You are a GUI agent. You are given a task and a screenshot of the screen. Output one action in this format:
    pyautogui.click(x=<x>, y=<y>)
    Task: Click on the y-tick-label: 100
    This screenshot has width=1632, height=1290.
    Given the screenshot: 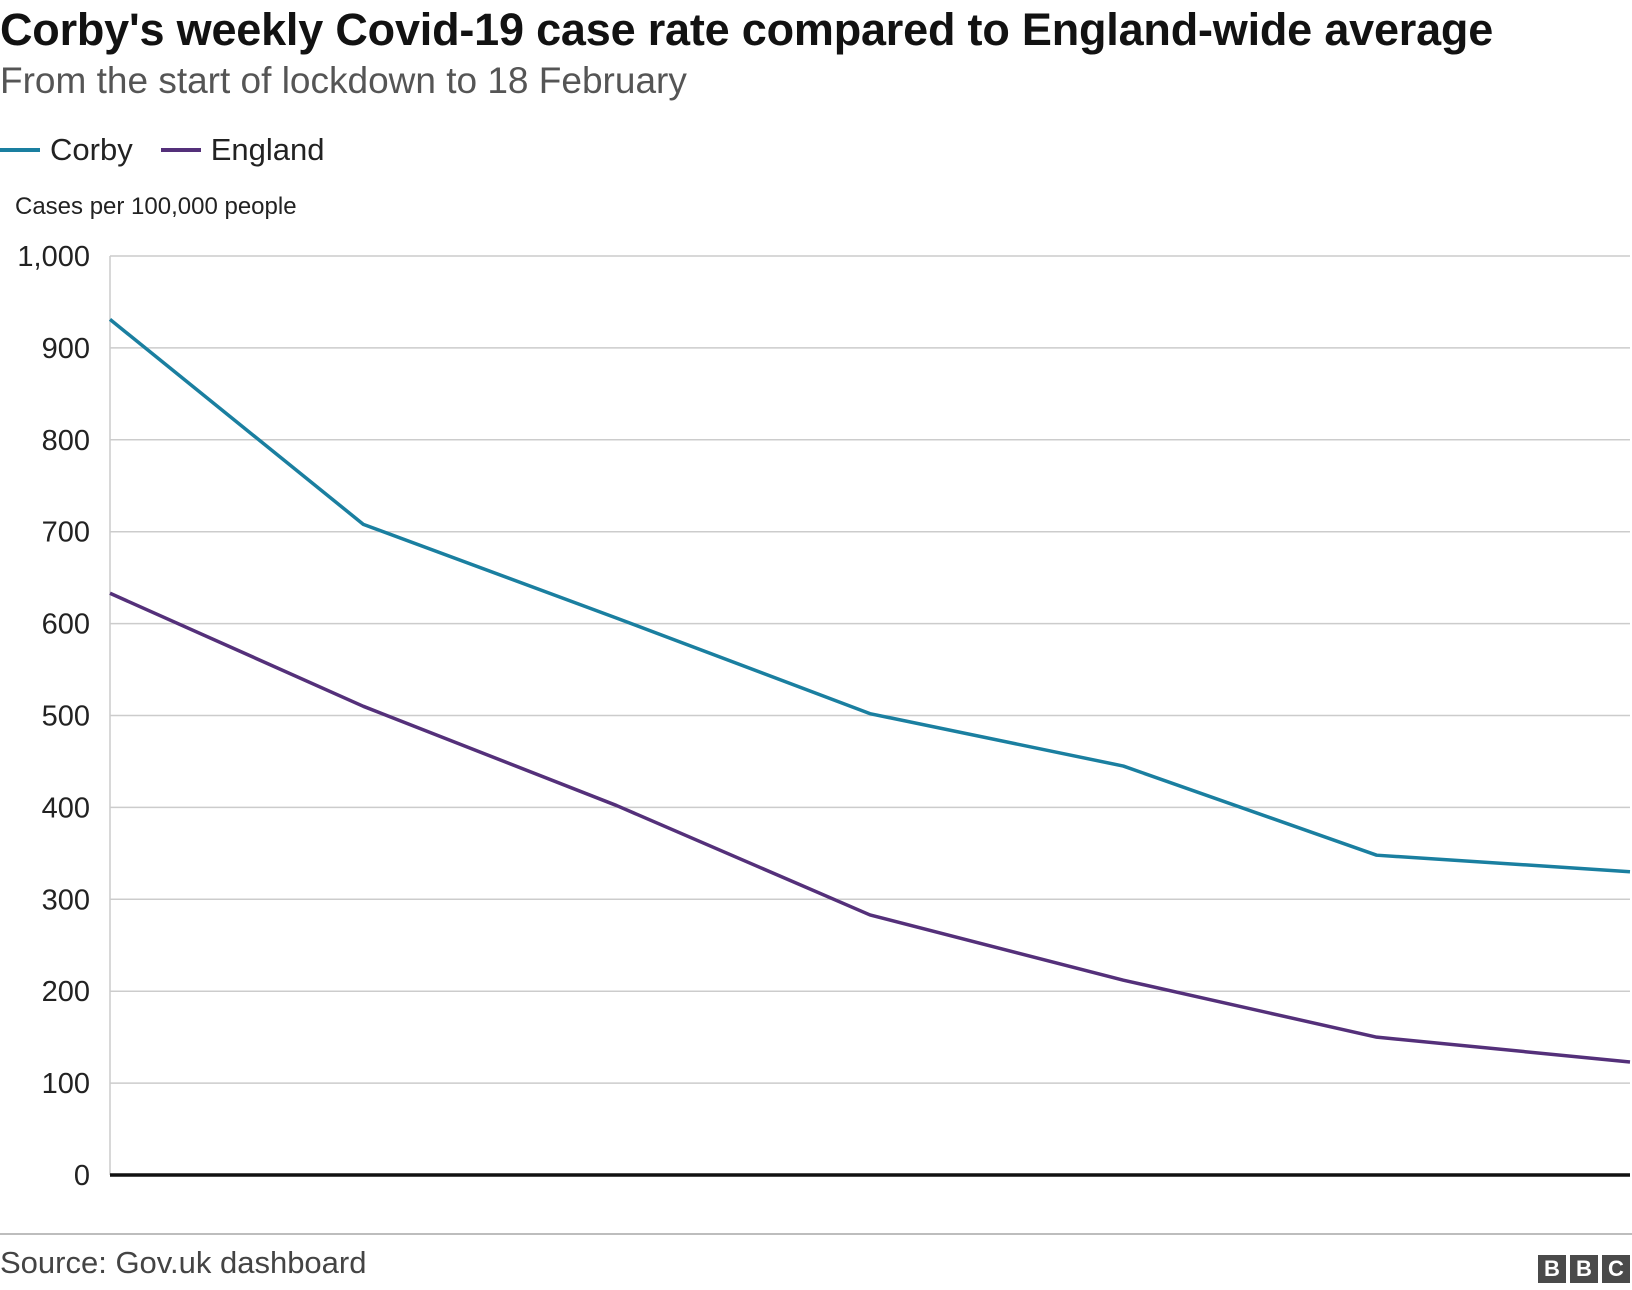 What is the action you would take?
    pyautogui.click(x=66, y=1084)
    